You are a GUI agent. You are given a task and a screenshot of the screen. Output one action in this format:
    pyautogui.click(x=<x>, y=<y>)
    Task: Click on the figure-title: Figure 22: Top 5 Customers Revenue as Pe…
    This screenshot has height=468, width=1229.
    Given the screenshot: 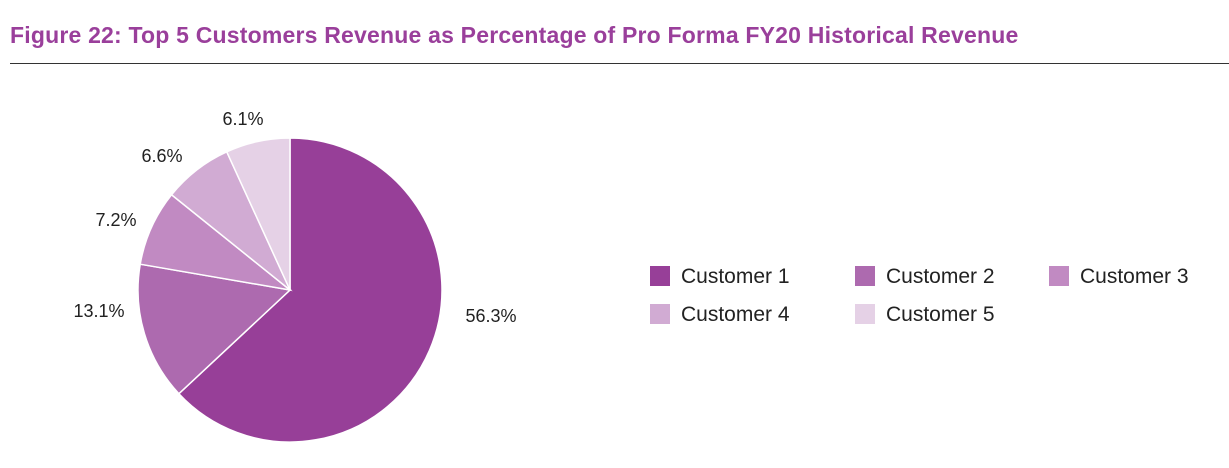 What is the action you would take?
    pyautogui.click(x=514, y=35)
    